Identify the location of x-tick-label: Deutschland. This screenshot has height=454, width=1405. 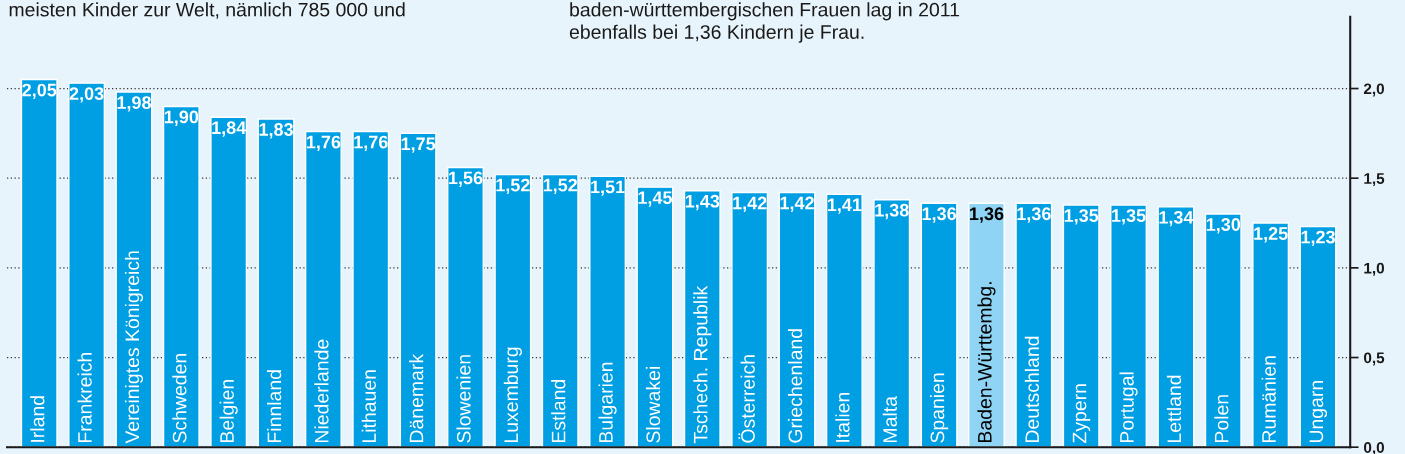
(1032, 389).